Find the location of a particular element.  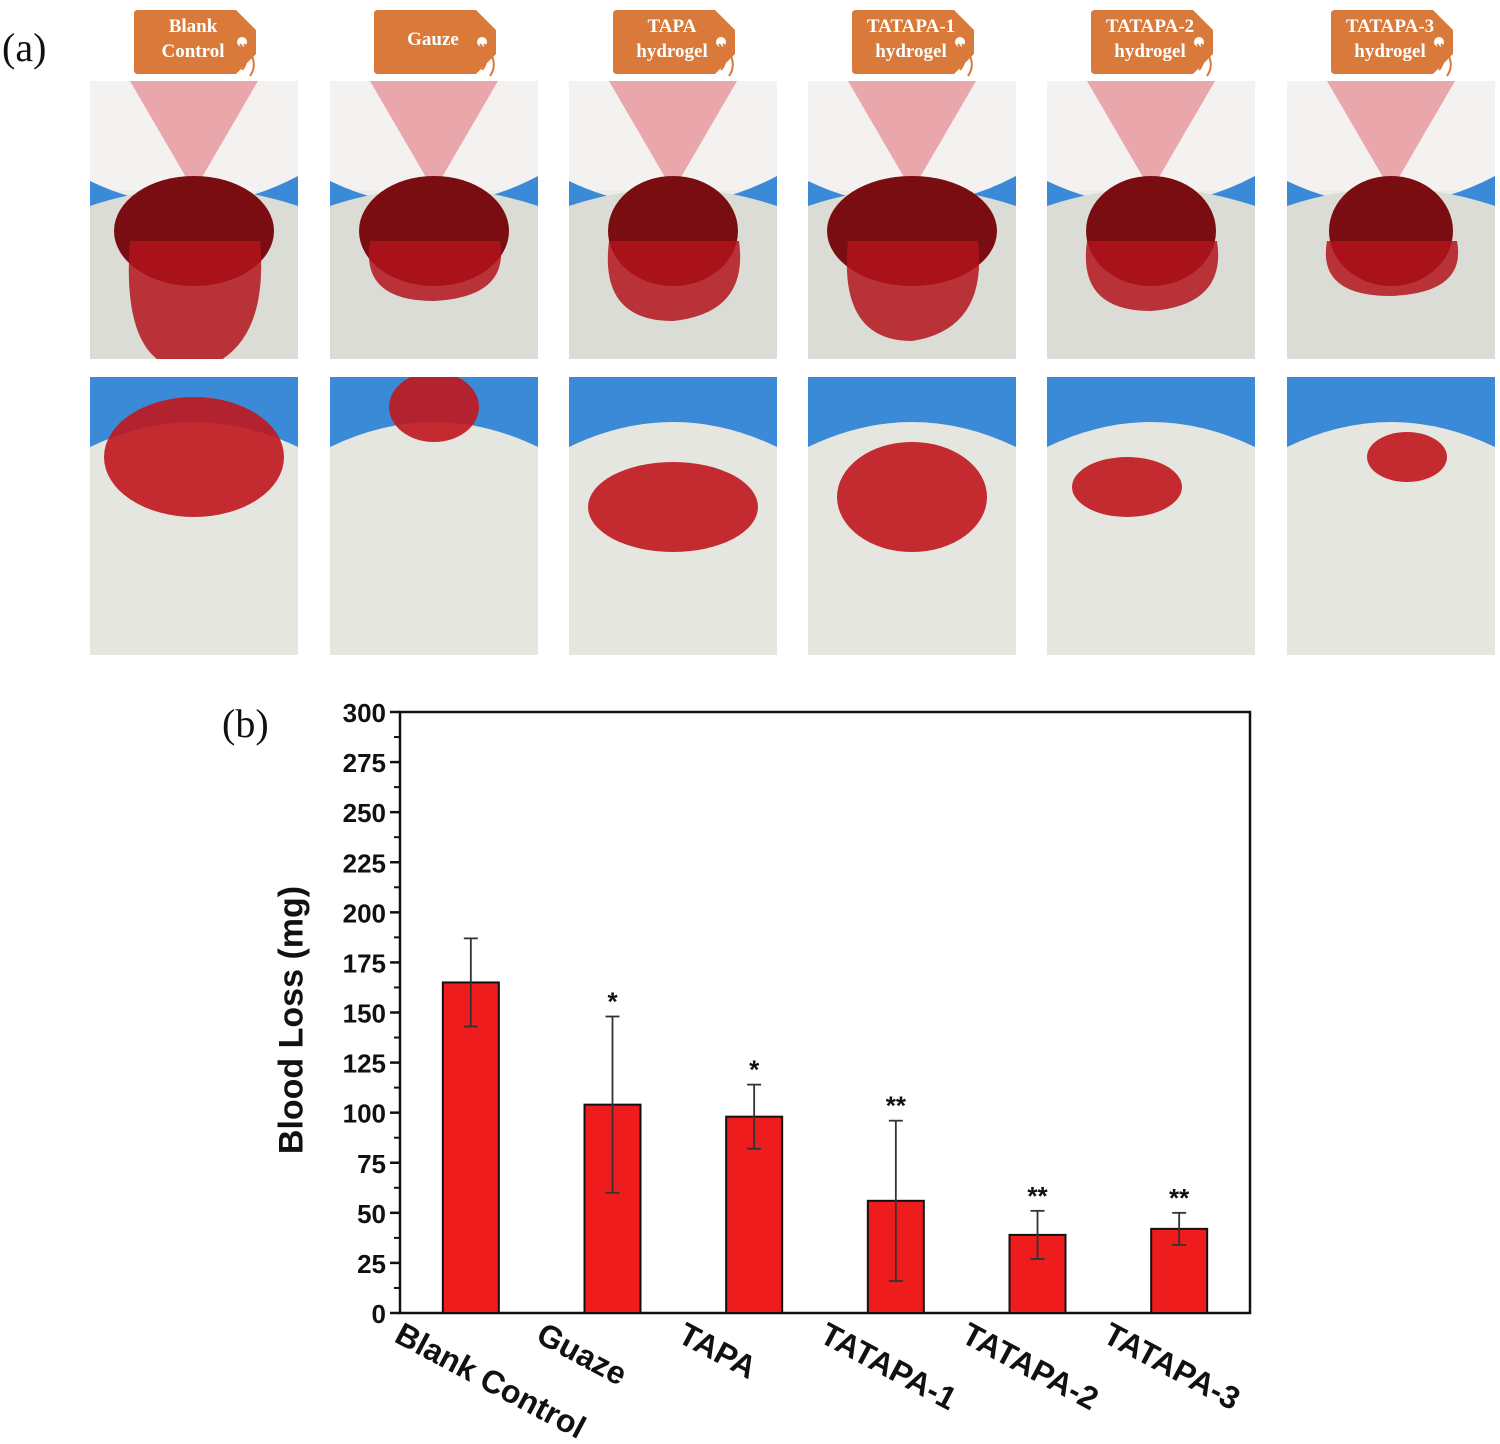

y-tick-label: 175 is located at coordinates (364, 963).